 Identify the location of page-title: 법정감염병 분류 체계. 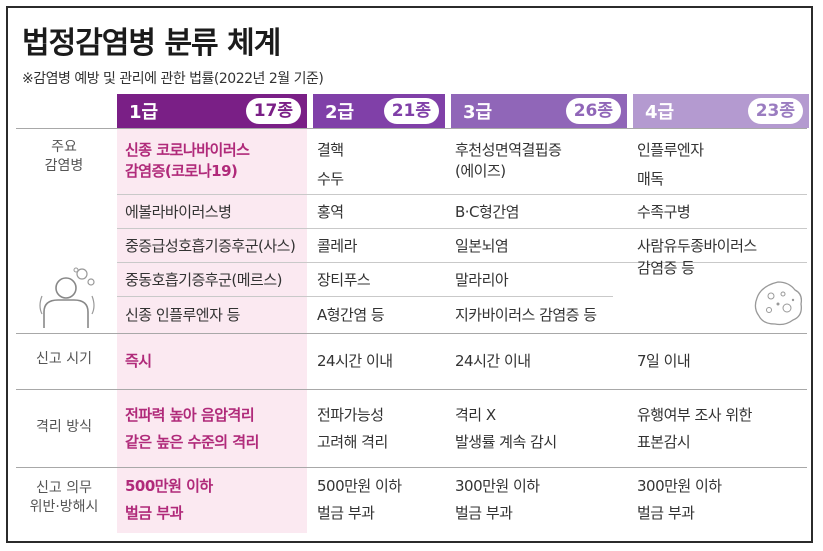
(151, 43).